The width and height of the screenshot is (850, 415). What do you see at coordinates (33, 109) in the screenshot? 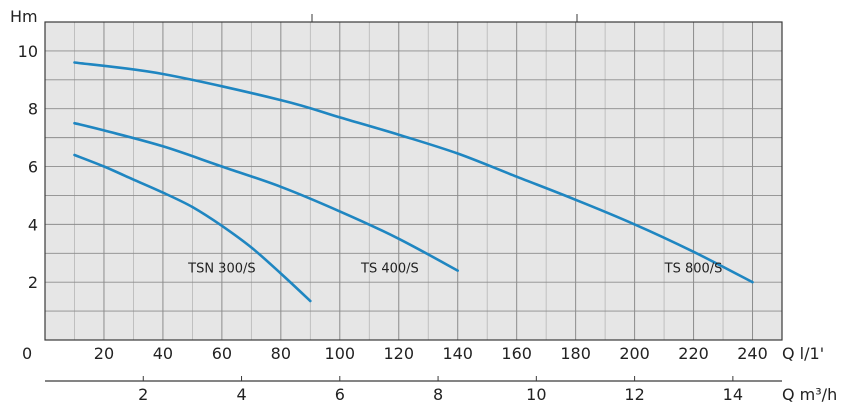
I see `y-tick-label: 8` at bounding box center [33, 109].